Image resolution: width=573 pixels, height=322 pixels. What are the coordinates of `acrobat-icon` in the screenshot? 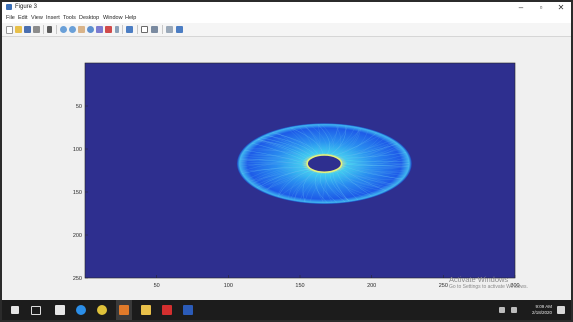 It's located at (167, 310).